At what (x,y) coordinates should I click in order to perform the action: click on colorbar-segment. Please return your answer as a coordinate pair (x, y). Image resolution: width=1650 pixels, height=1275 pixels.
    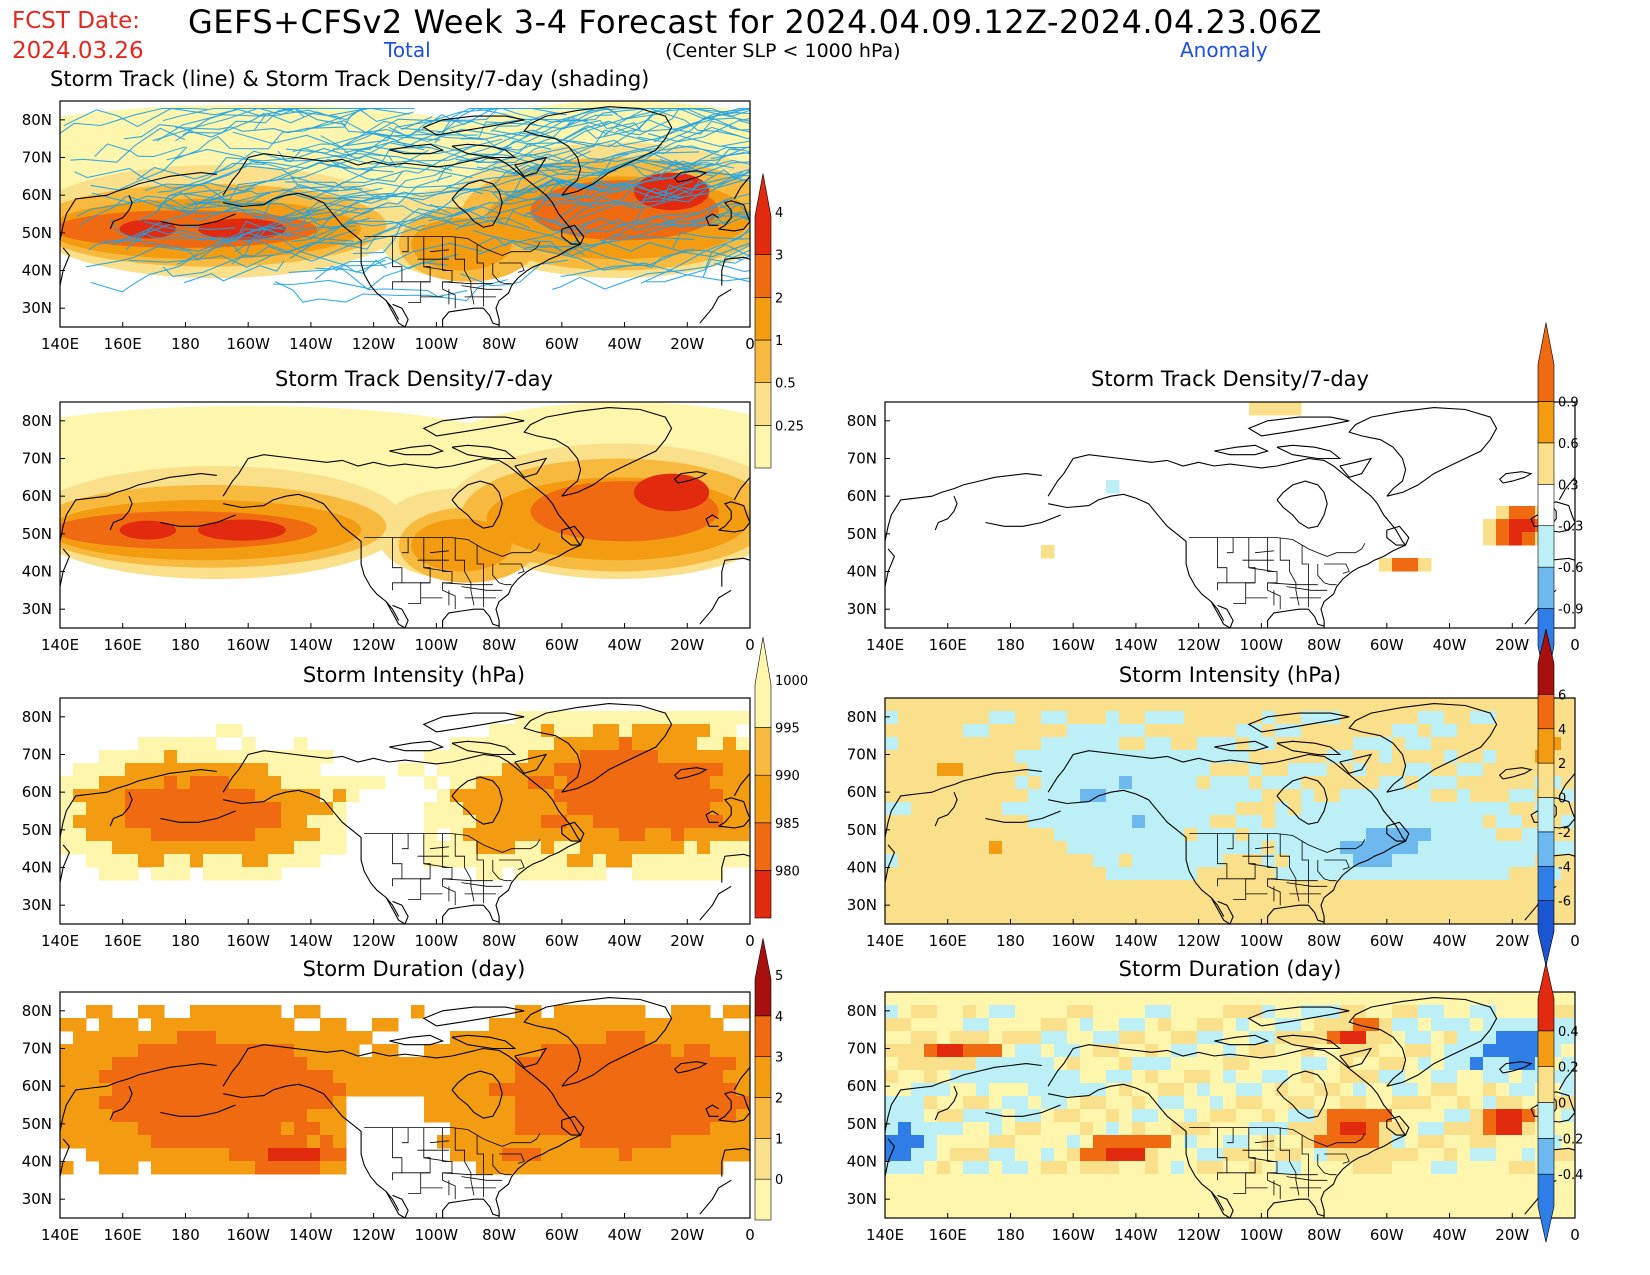
    Looking at the image, I should click on (1546, 1048).